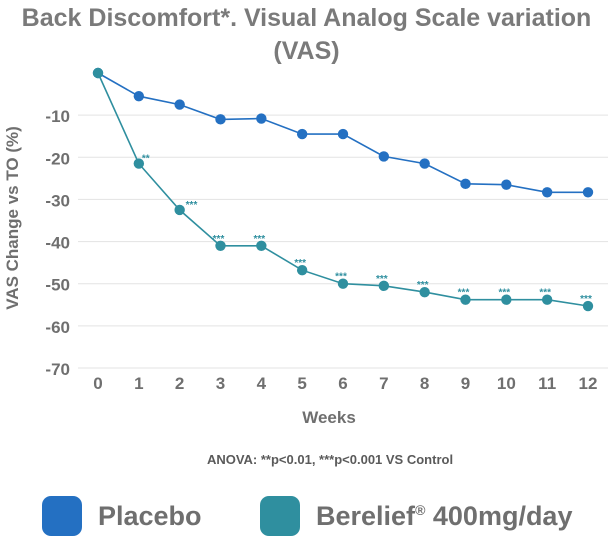 The image size is (613, 540). Describe the element at coordinates (424, 383) in the screenshot. I see `x-tick-label: 8` at that location.